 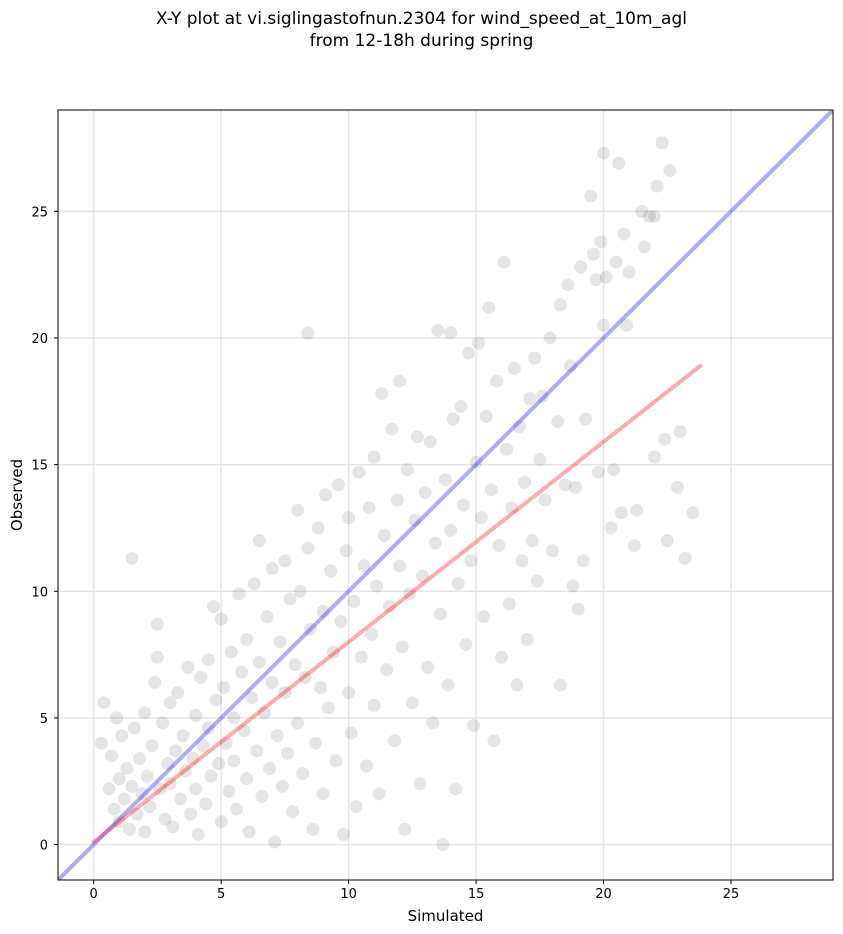 I want to click on y-tick-label: 20, so click(x=39, y=339).